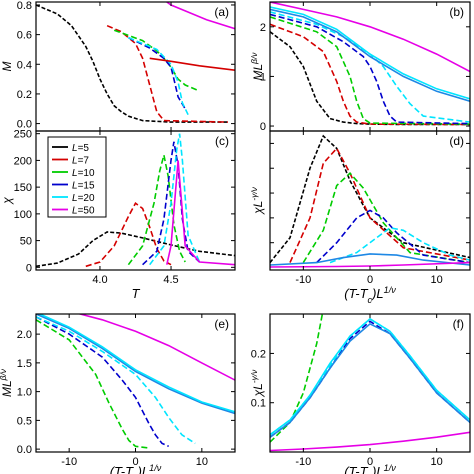 This screenshot has height=474, width=474. Describe the element at coordinates (221, 324) in the screenshot. I see `panel-label: (e)` at that location.